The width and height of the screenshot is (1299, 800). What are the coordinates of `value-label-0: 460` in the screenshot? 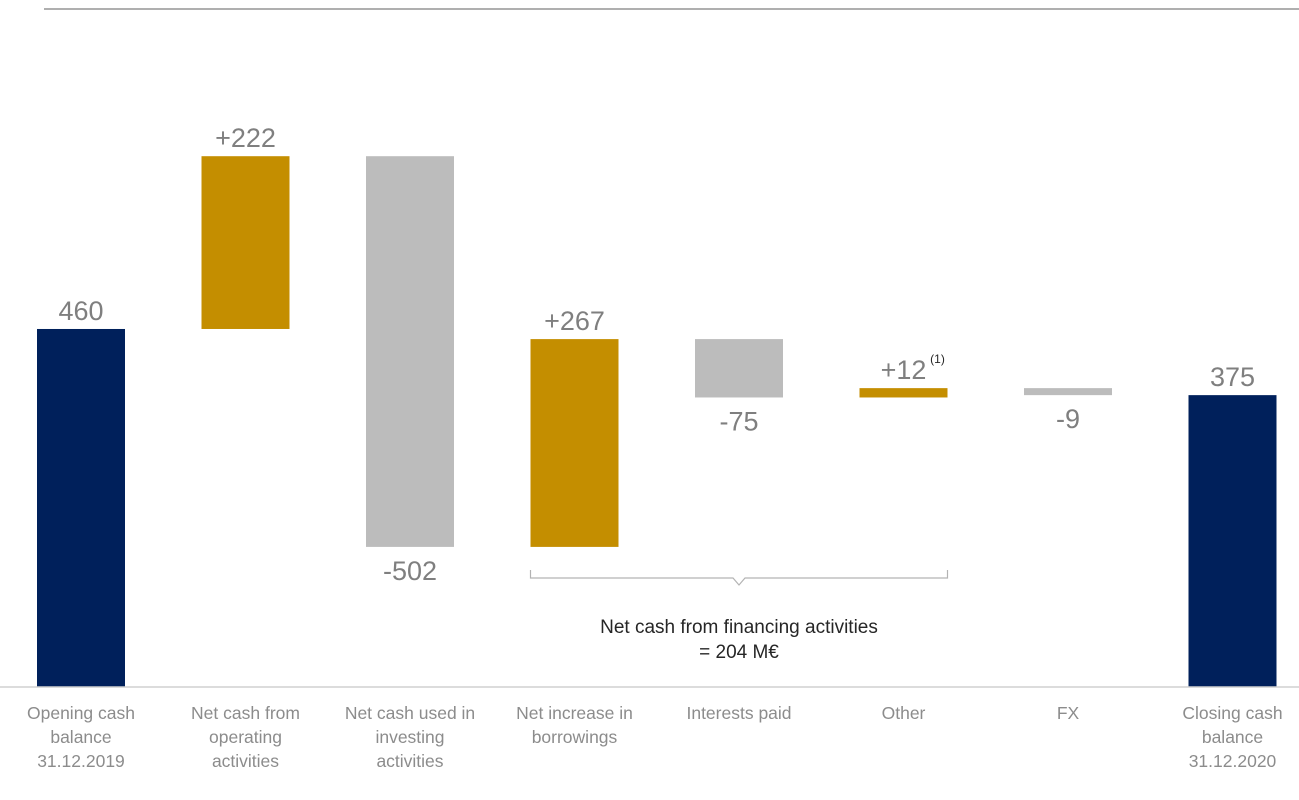 It's located at (80, 311).